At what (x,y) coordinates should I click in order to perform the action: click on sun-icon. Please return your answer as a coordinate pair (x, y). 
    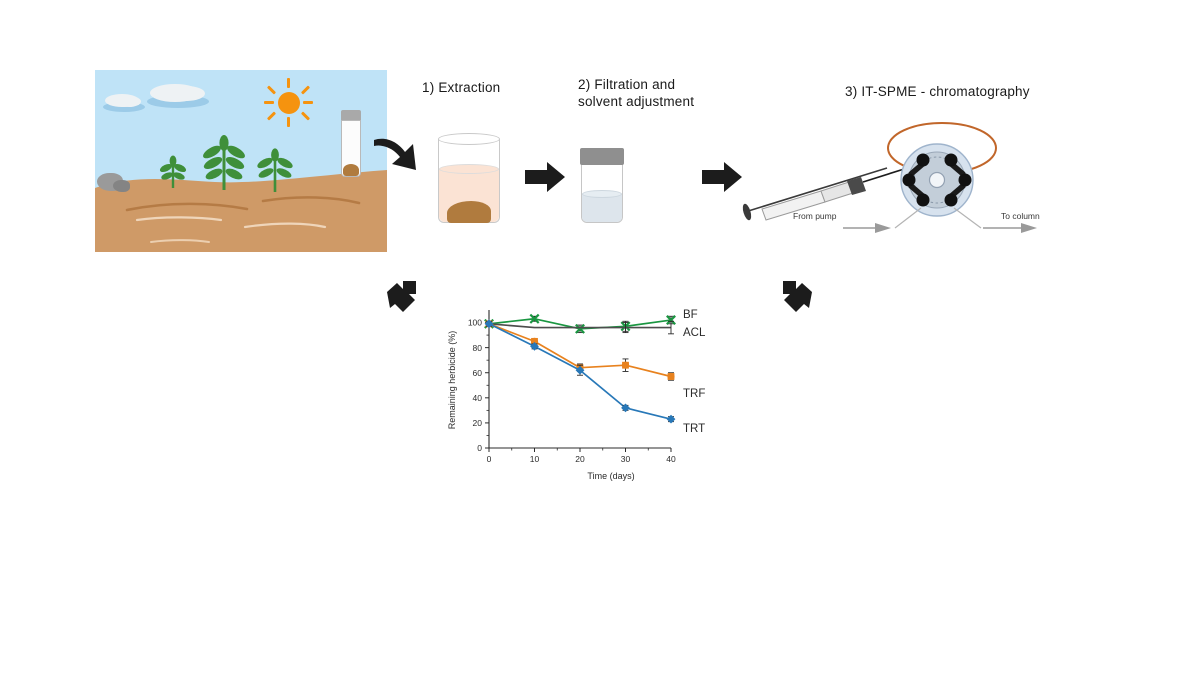
    Looking at the image, I should click on (289, 103).